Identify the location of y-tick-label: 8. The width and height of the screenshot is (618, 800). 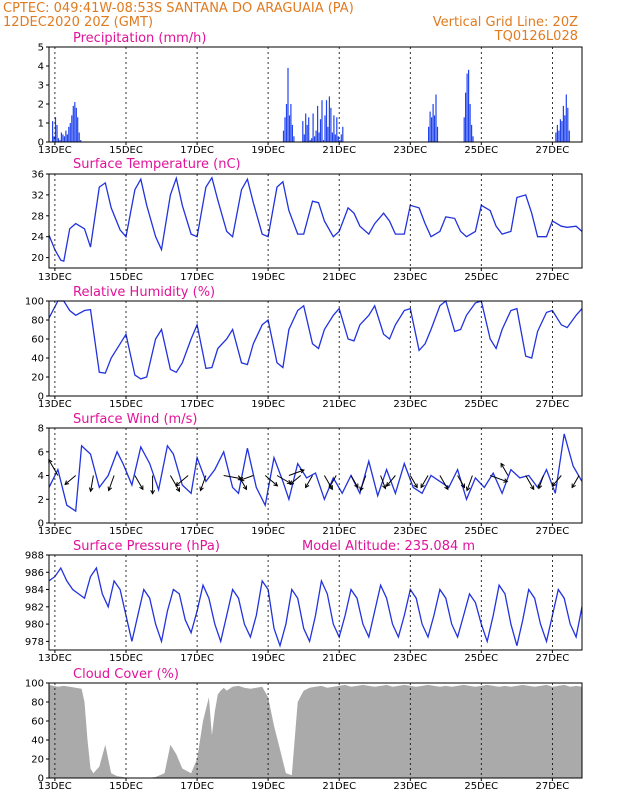
(41, 429).